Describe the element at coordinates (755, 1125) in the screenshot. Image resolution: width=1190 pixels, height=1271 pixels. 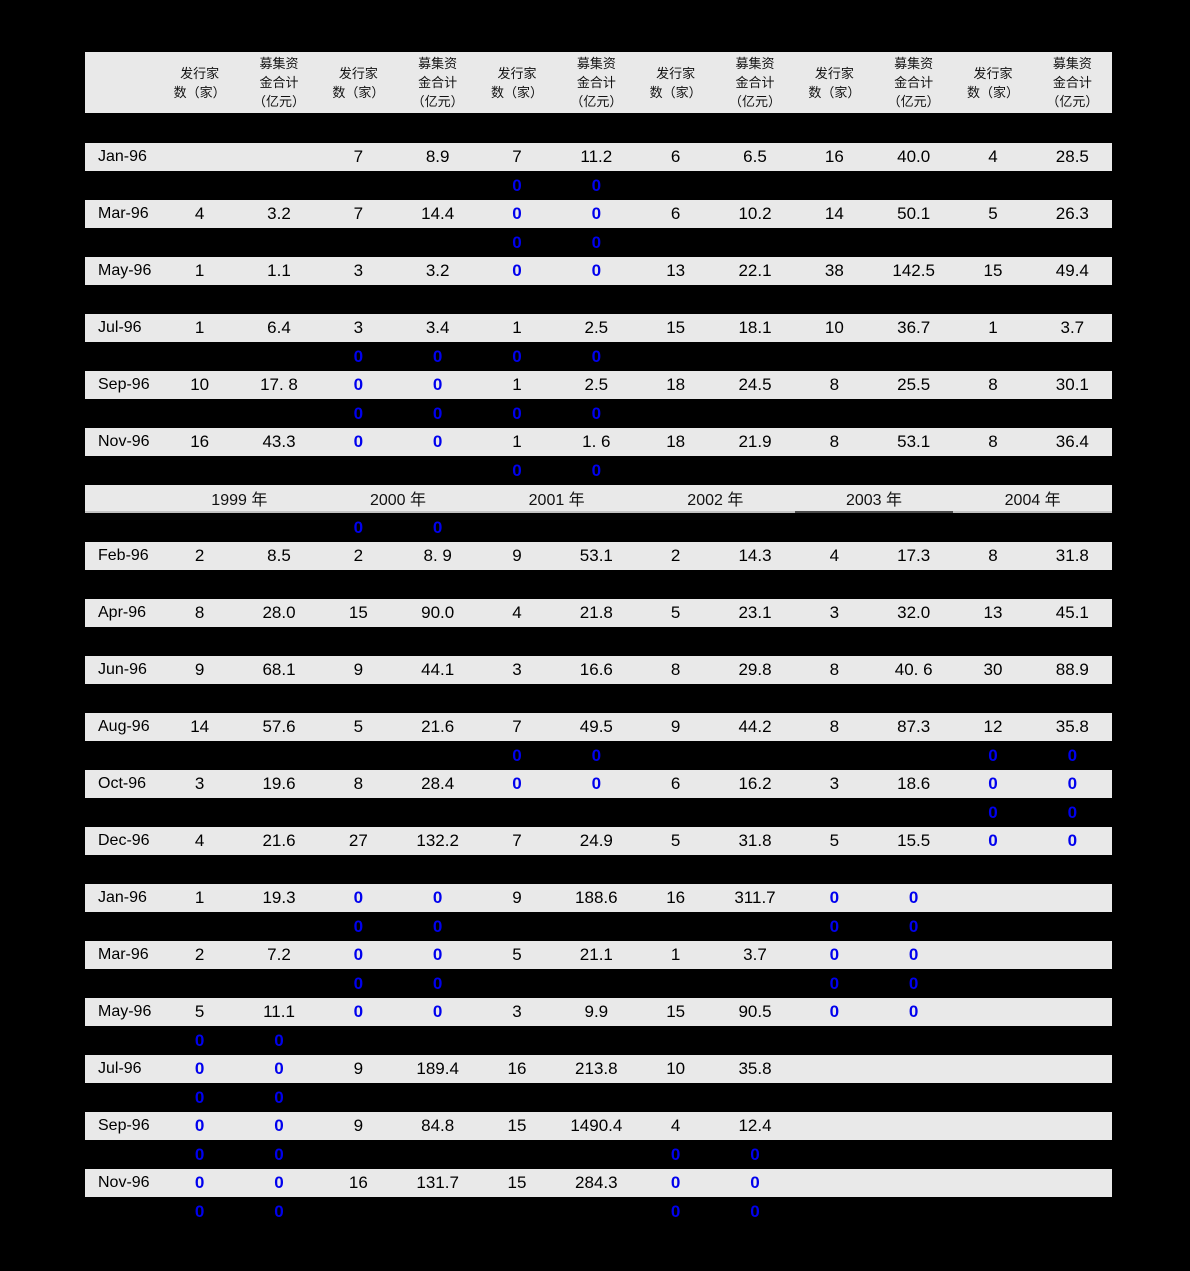
I see `cell-value: 12.4` at that location.